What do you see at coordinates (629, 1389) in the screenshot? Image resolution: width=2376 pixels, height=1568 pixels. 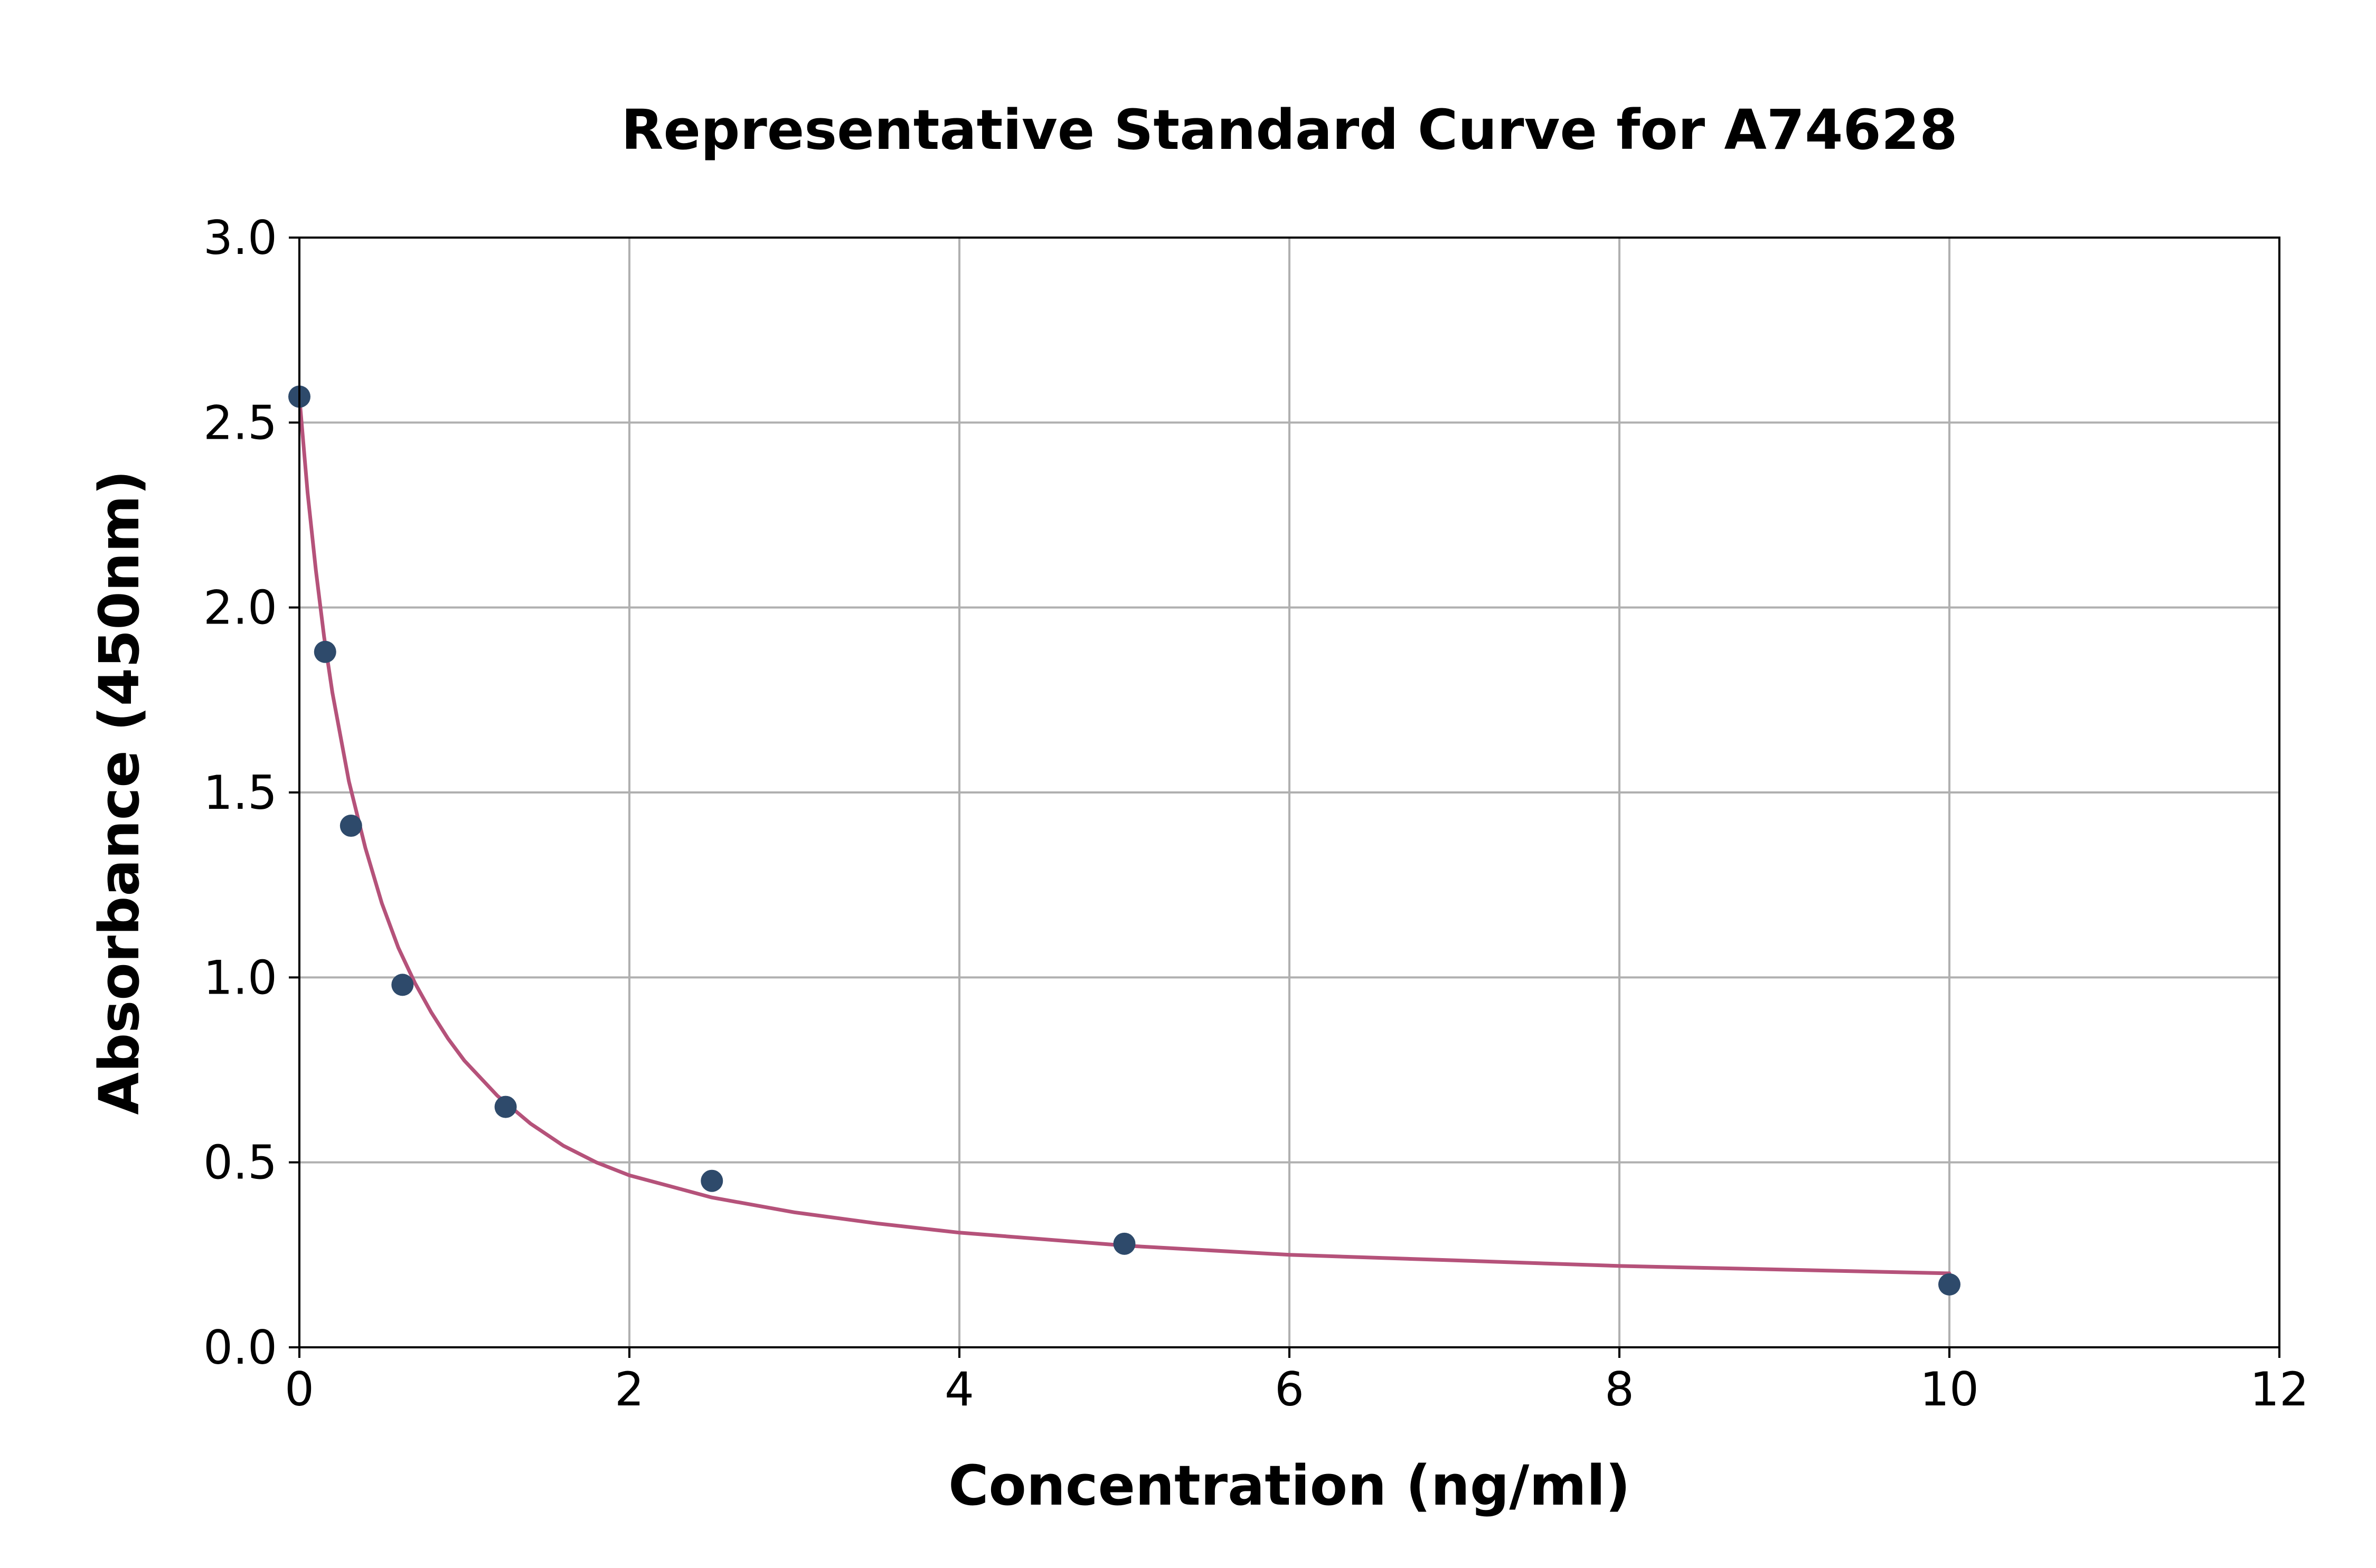 I see `x-tick-label: 2` at bounding box center [629, 1389].